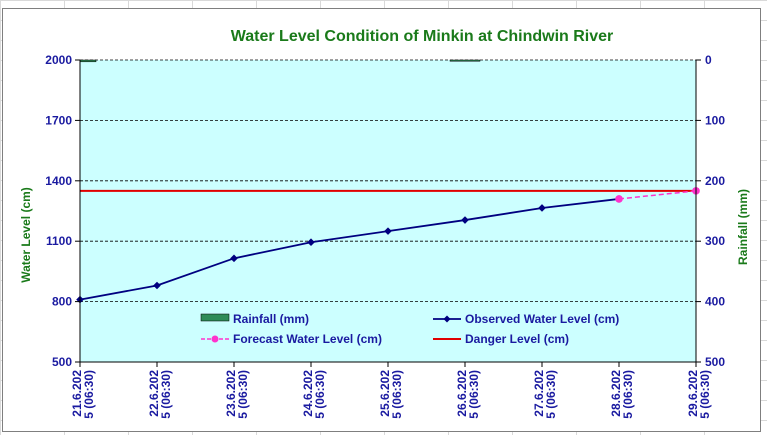  What do you see at coordinates (307, 339) in the screenshot?
I see `legend-label: Forecast Water Level (cm)` at bounding box center [307, 339].